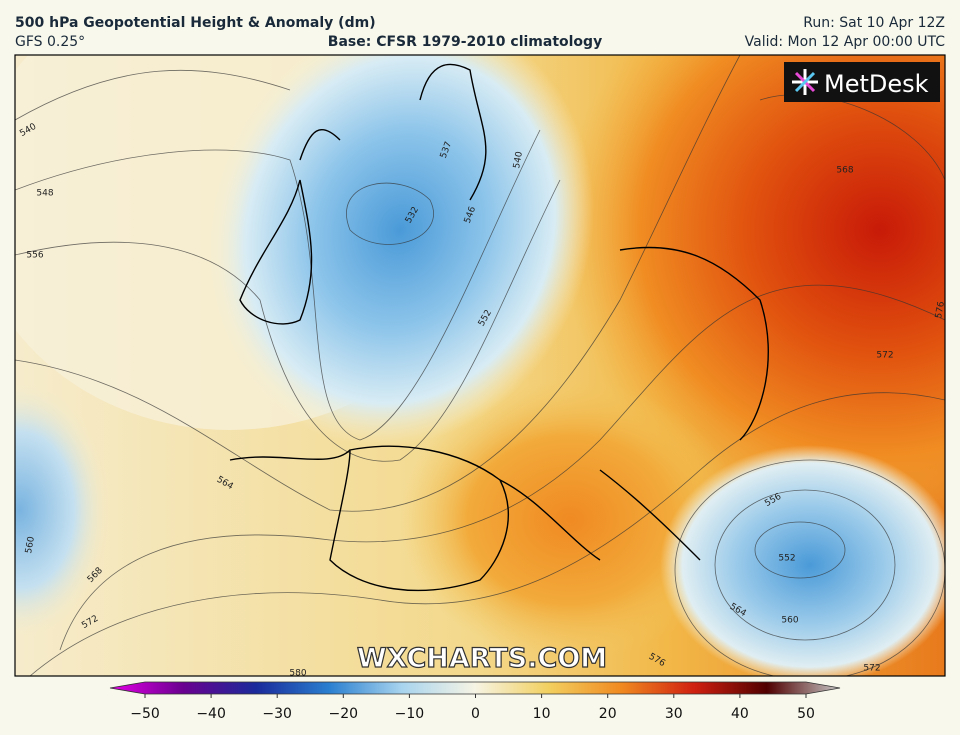  I want to click on colorbar-tick-label: 20, so click(608, 714).